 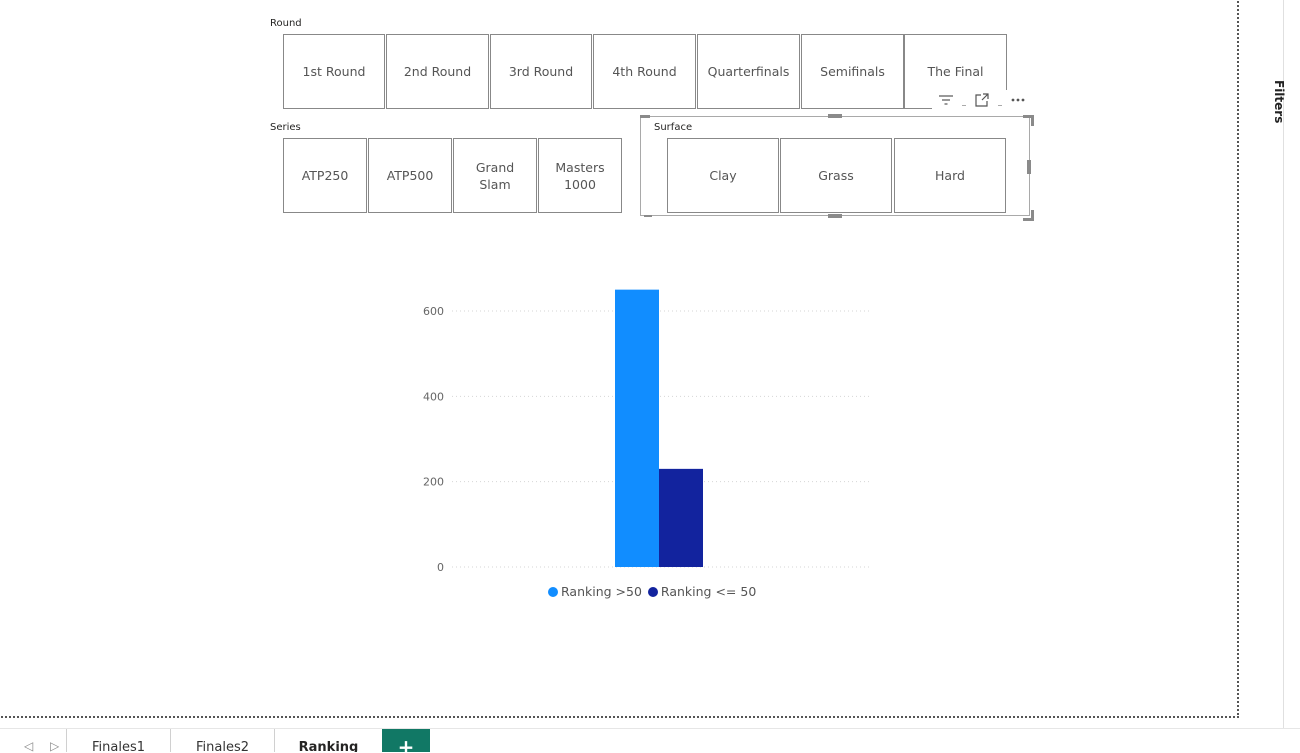 I want to click on round-tile-2nd-round: 2nd Round, so click(x=437, y=71).